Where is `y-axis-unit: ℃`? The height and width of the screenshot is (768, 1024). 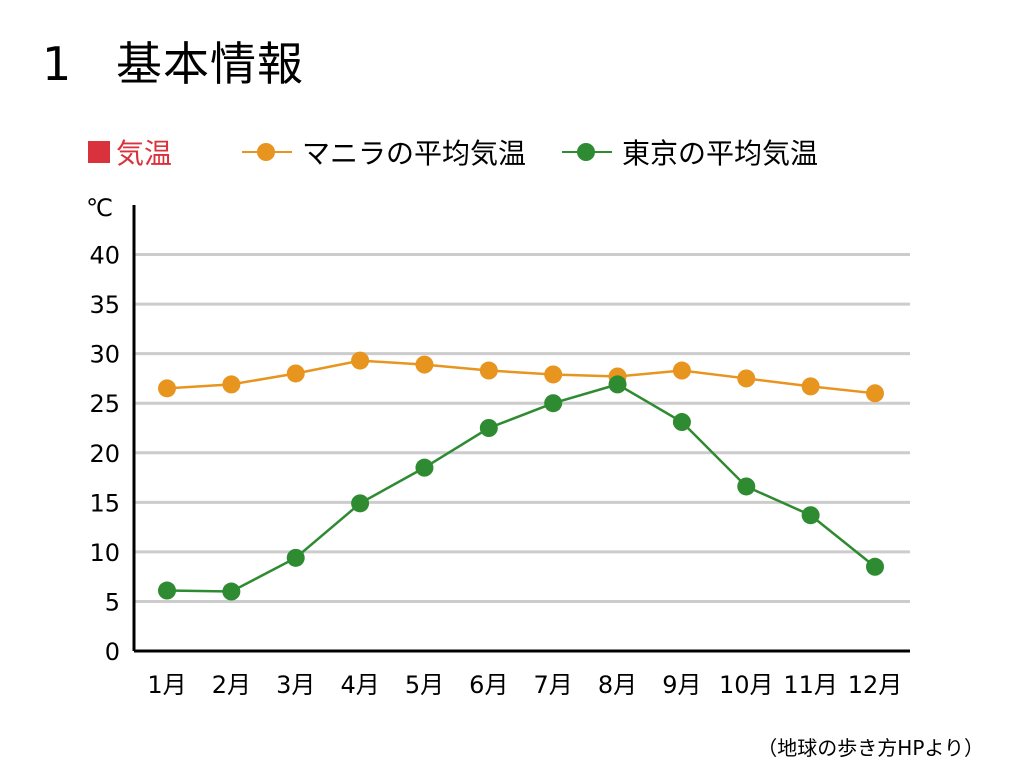 y-axis-unit: ℃ is located at coordinates (99, 208).